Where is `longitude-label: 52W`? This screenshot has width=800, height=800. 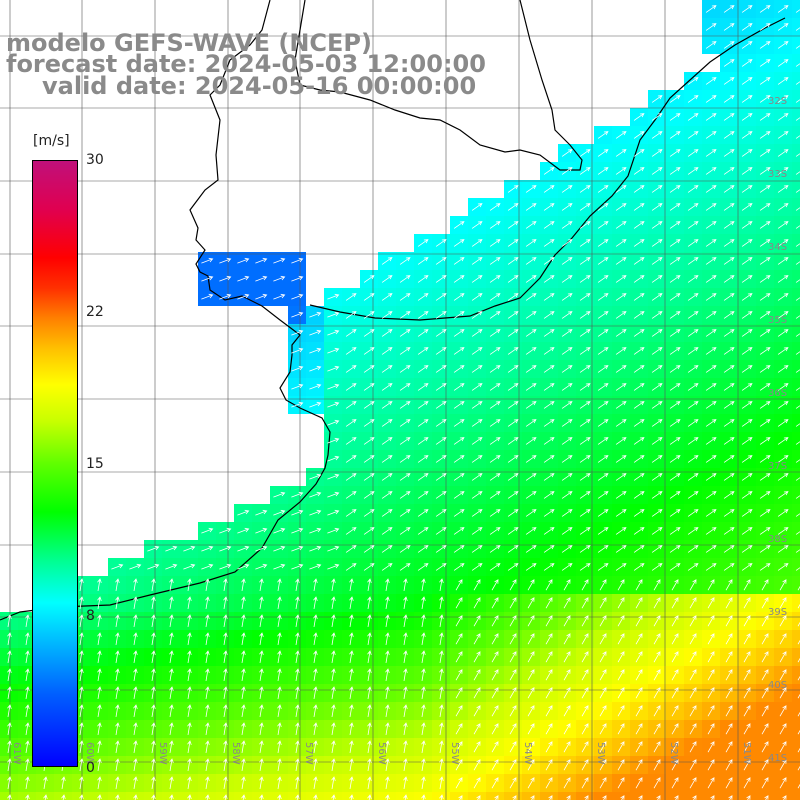 longitude-label: 52W is located at coordinates (673, 753).